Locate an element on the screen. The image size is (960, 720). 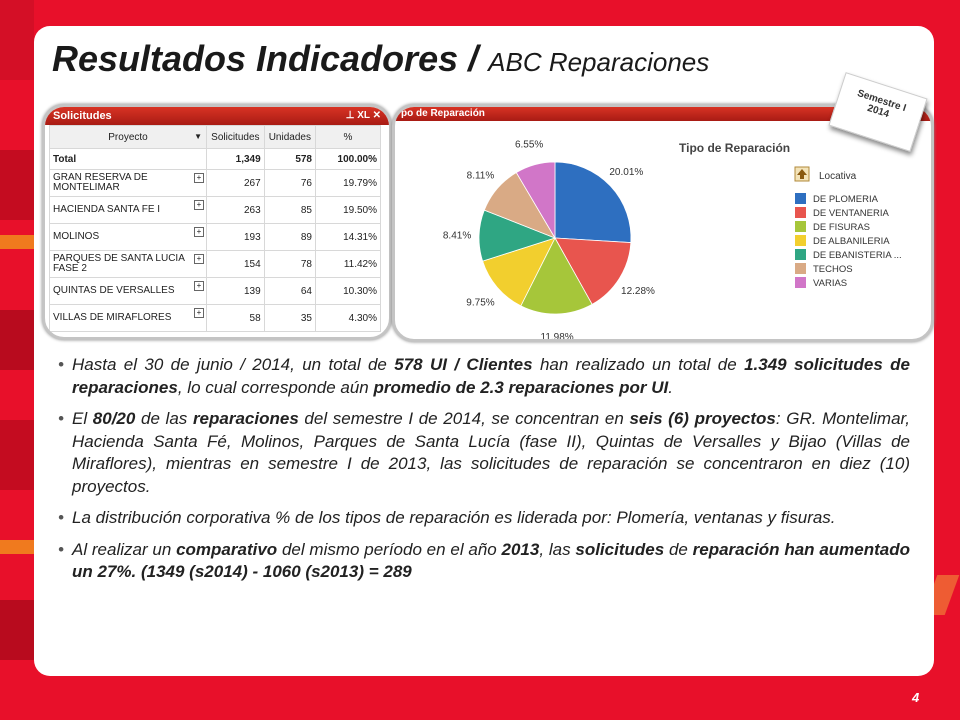
chart-title: Tipo de Reparación is located at coordinates (734, 148).